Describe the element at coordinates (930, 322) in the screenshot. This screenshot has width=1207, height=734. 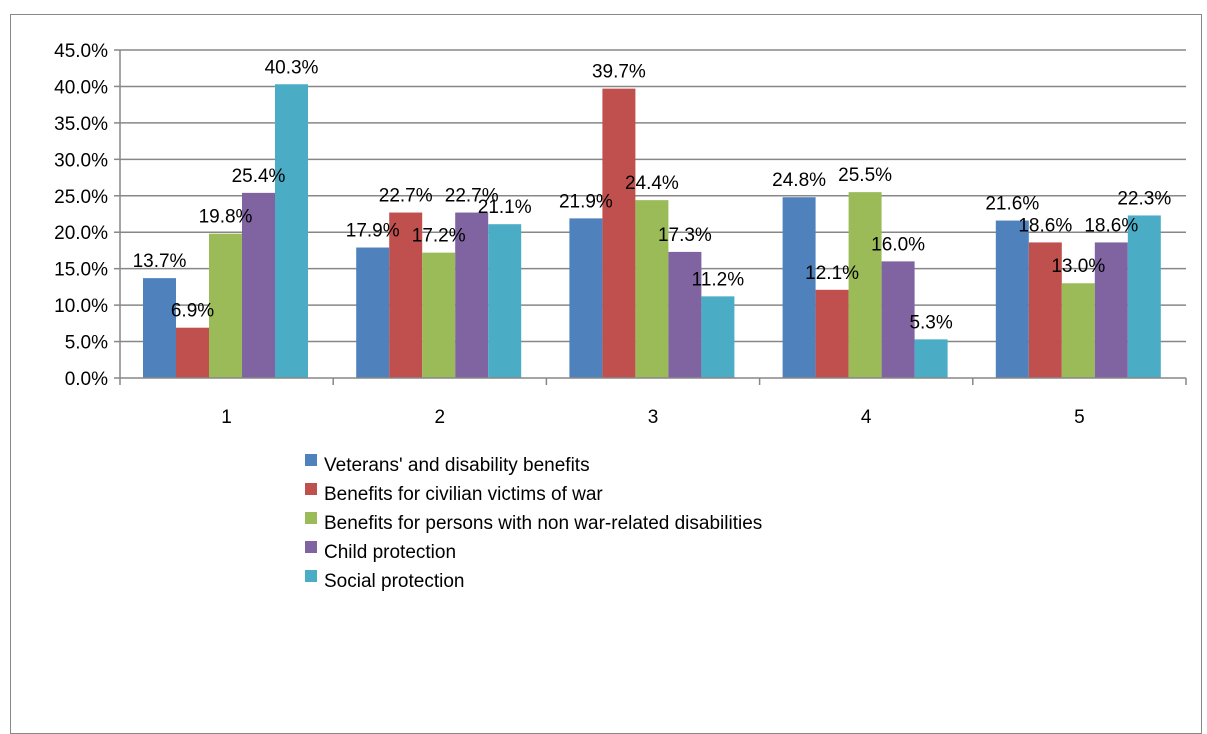
I see `data-label: 5.3%` at that location.